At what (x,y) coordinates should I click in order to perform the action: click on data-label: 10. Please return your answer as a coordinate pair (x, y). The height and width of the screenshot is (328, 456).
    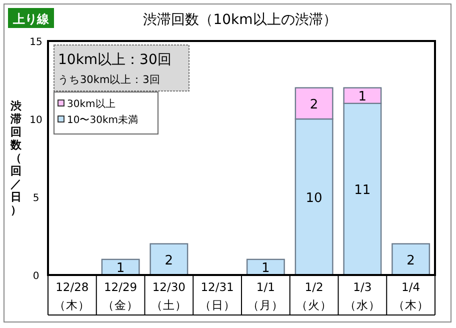
    Looking at the image, I should click on (314, 198).